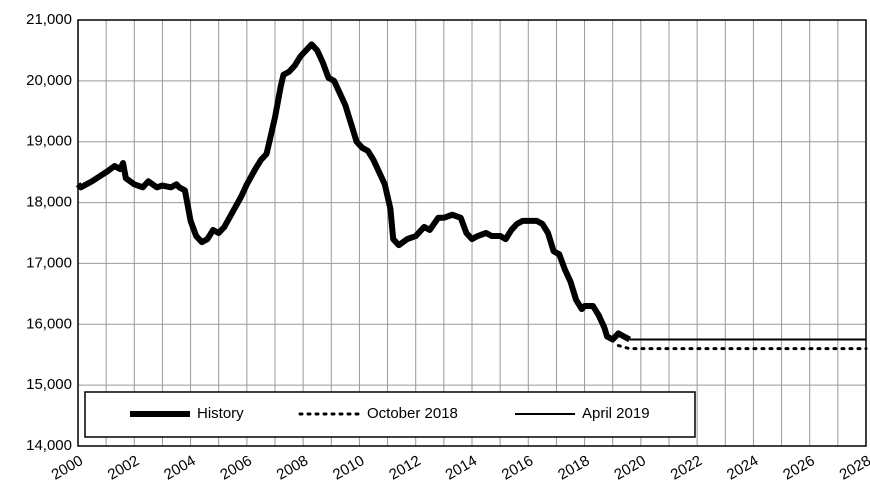 The height and width of the screenshot is (500, 870). What do you see at coordinates (461, 467) in the screenshot?
I see `x-tick-label: 2014` at bounding box center [461, 467].